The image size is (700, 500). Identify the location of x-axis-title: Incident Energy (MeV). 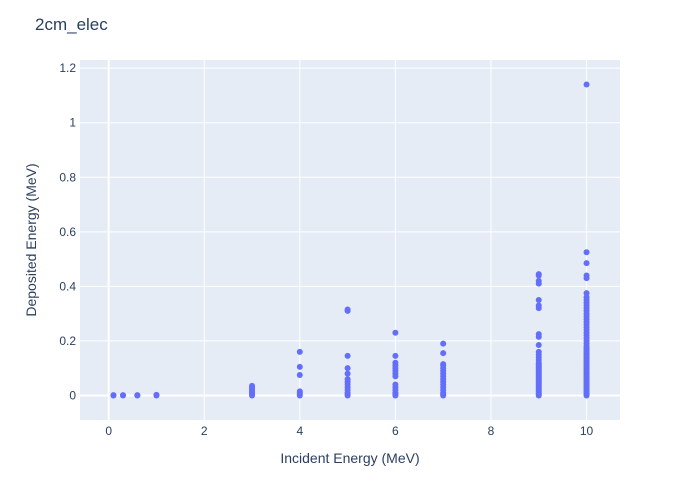
(349, 458).